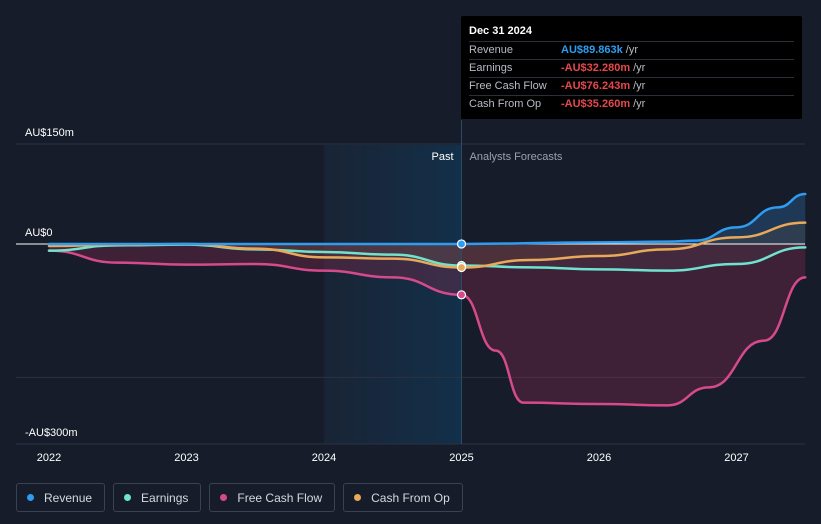  Describe the element at coordinates (461, 267) in the screenshot. I see `marker-cash-from-op` at that location.